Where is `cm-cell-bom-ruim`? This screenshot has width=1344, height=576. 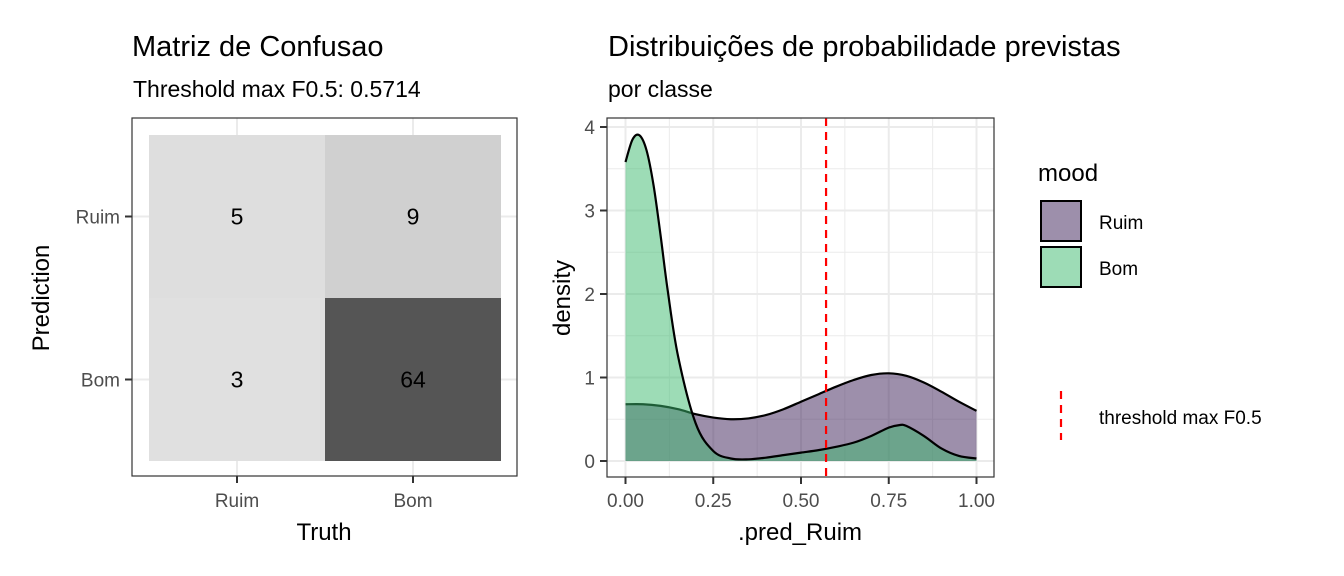
cm-cell-bom-ruim is located at coordinates (413, 216).